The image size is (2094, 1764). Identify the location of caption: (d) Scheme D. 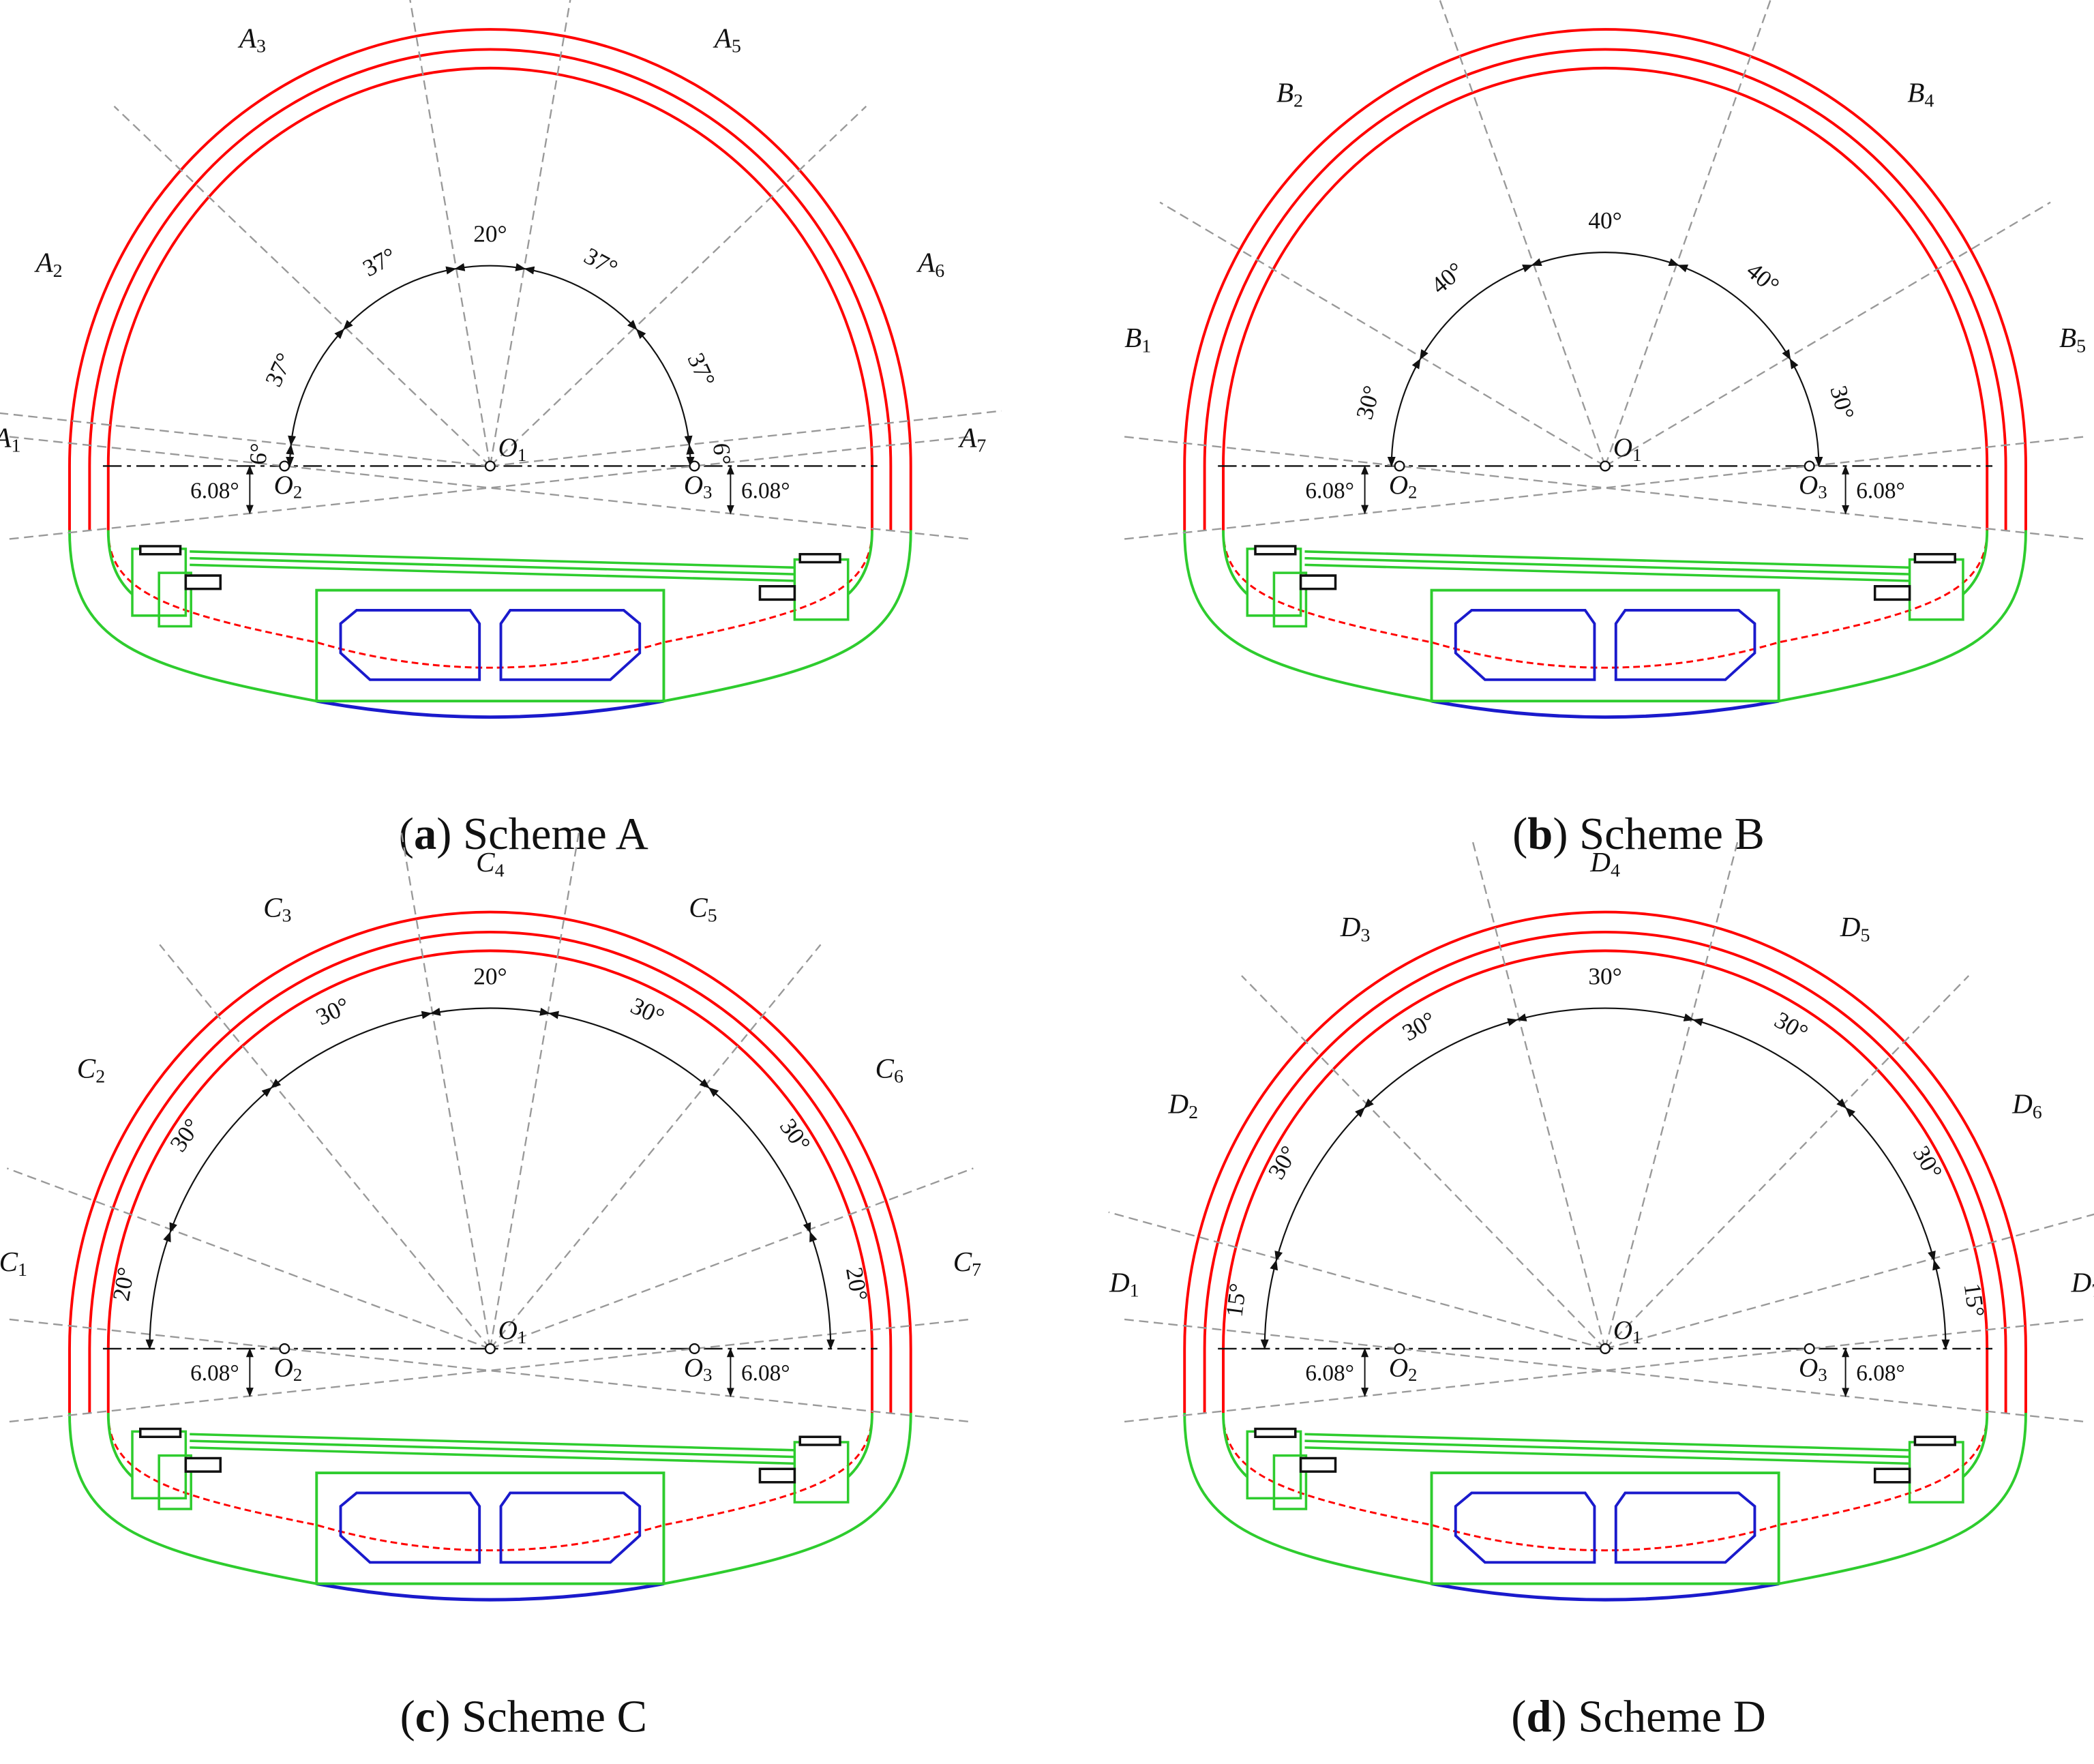
(1638, 1717).